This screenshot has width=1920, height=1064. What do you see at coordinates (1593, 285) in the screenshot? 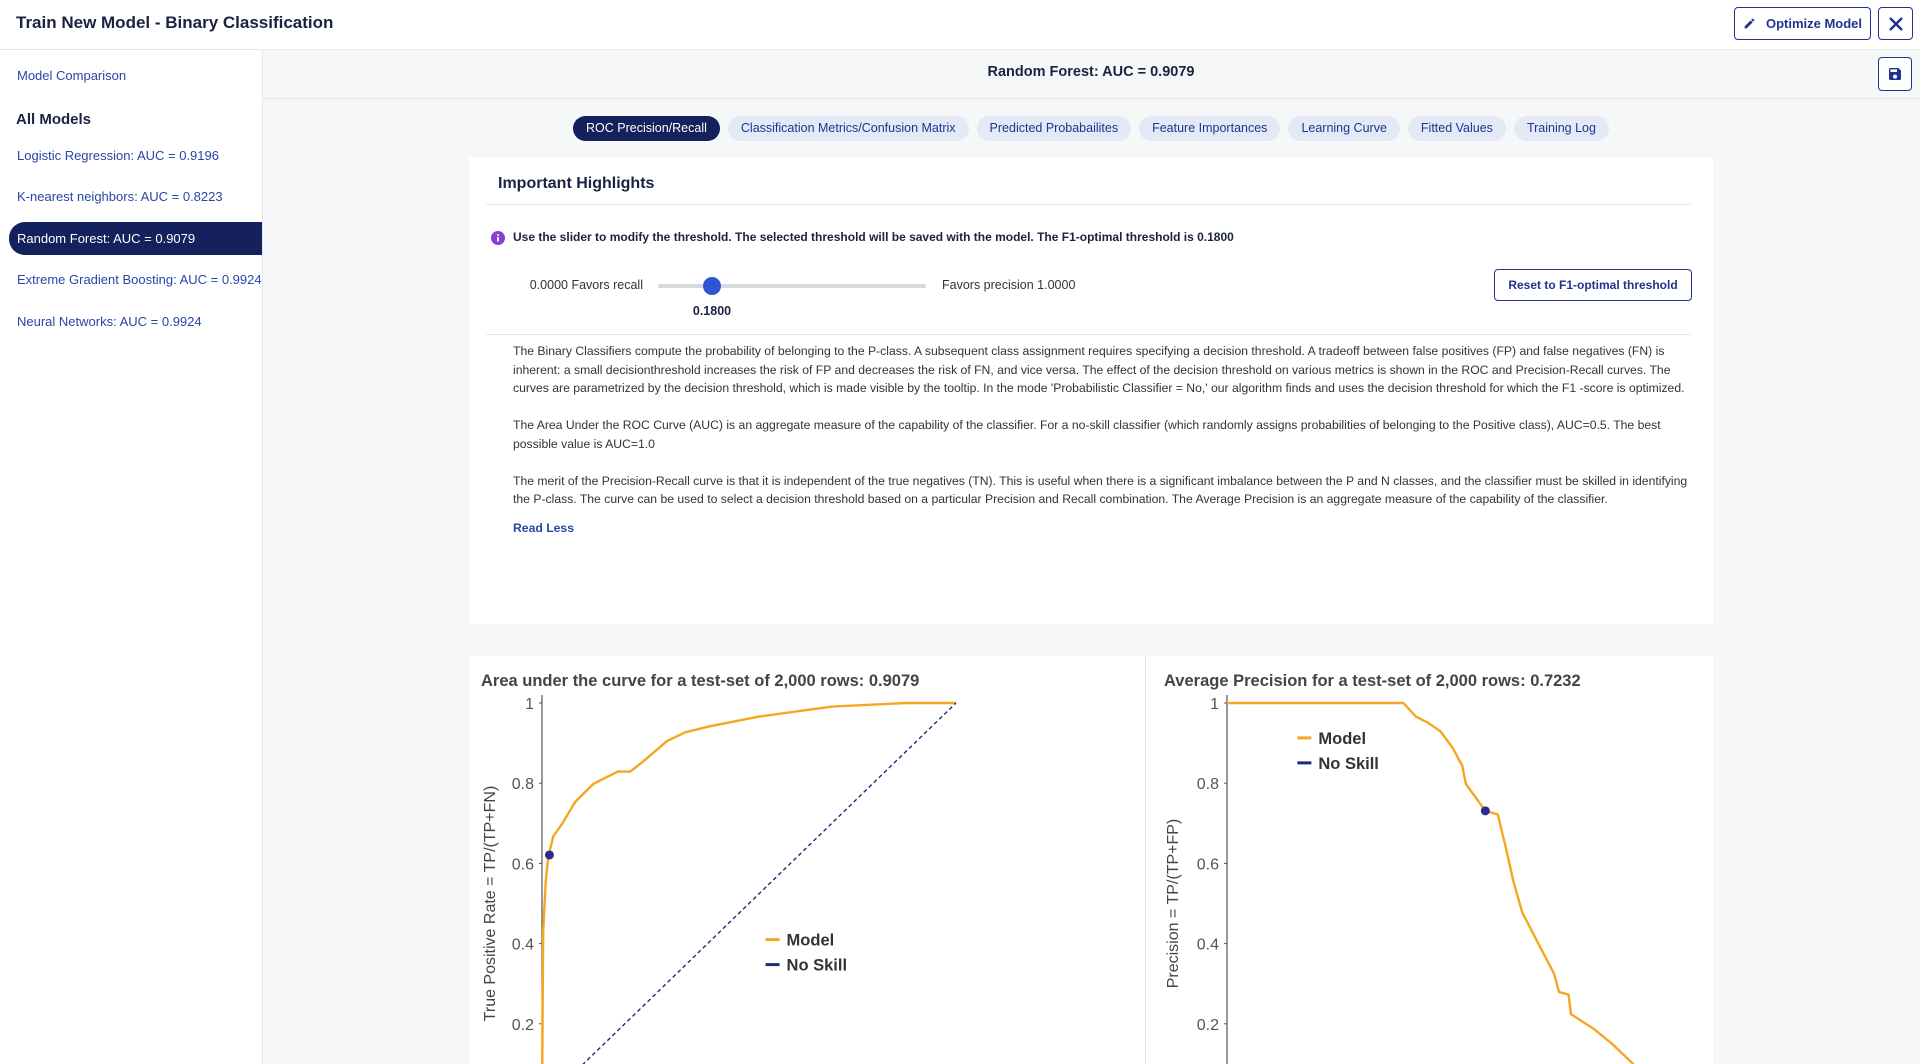
I see `reset-button: Reset to F1-optimal threshold` at bounding box center [1593, 285].